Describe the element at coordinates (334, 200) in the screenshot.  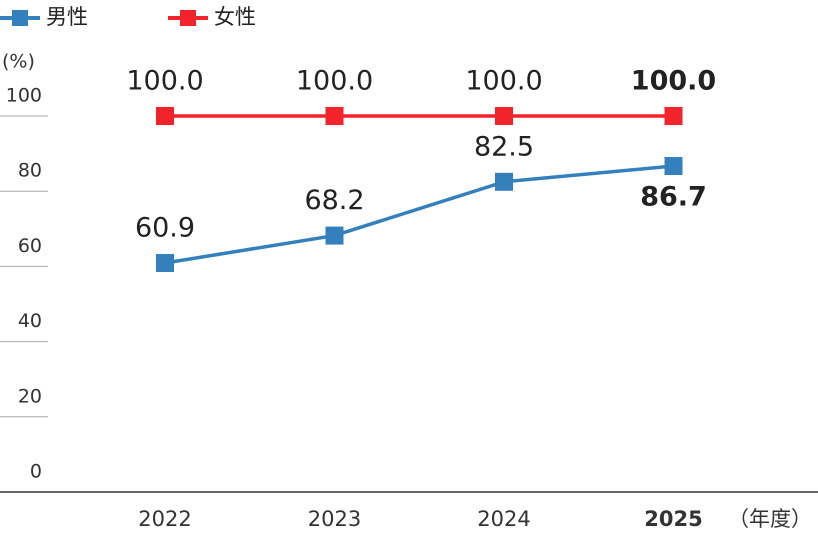
I see `data-label: 68.2` at that location.